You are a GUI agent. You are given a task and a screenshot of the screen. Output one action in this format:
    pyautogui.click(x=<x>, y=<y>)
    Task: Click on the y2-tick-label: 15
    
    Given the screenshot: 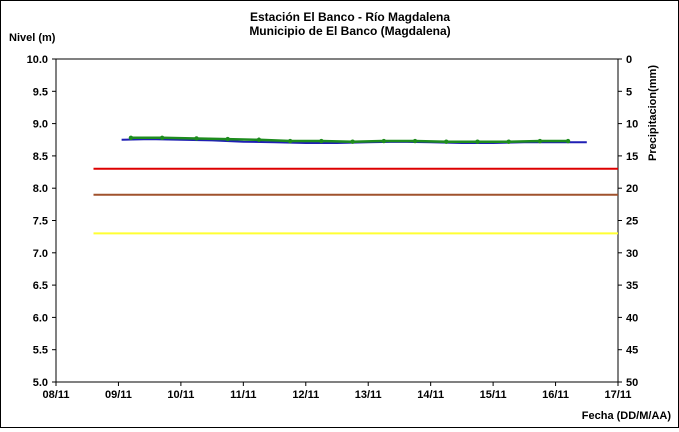 What is the action you would take?
    pyautogui.click(x=632, y=157)
    